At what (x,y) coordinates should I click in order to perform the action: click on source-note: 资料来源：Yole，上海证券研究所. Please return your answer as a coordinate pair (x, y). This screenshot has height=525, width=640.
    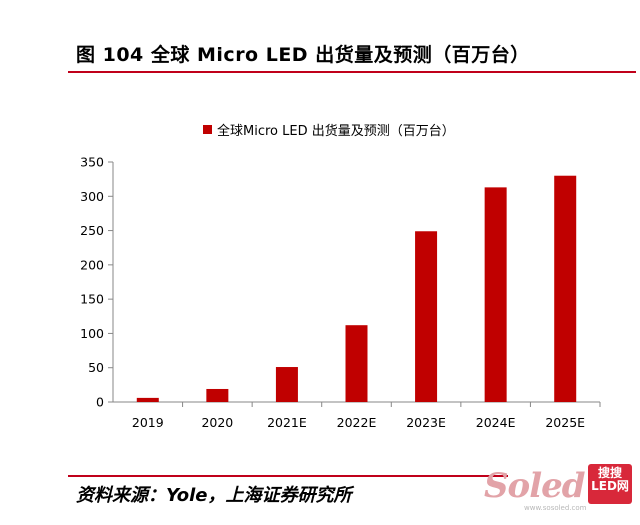
    Looking at the image, I should click on (214, 495).